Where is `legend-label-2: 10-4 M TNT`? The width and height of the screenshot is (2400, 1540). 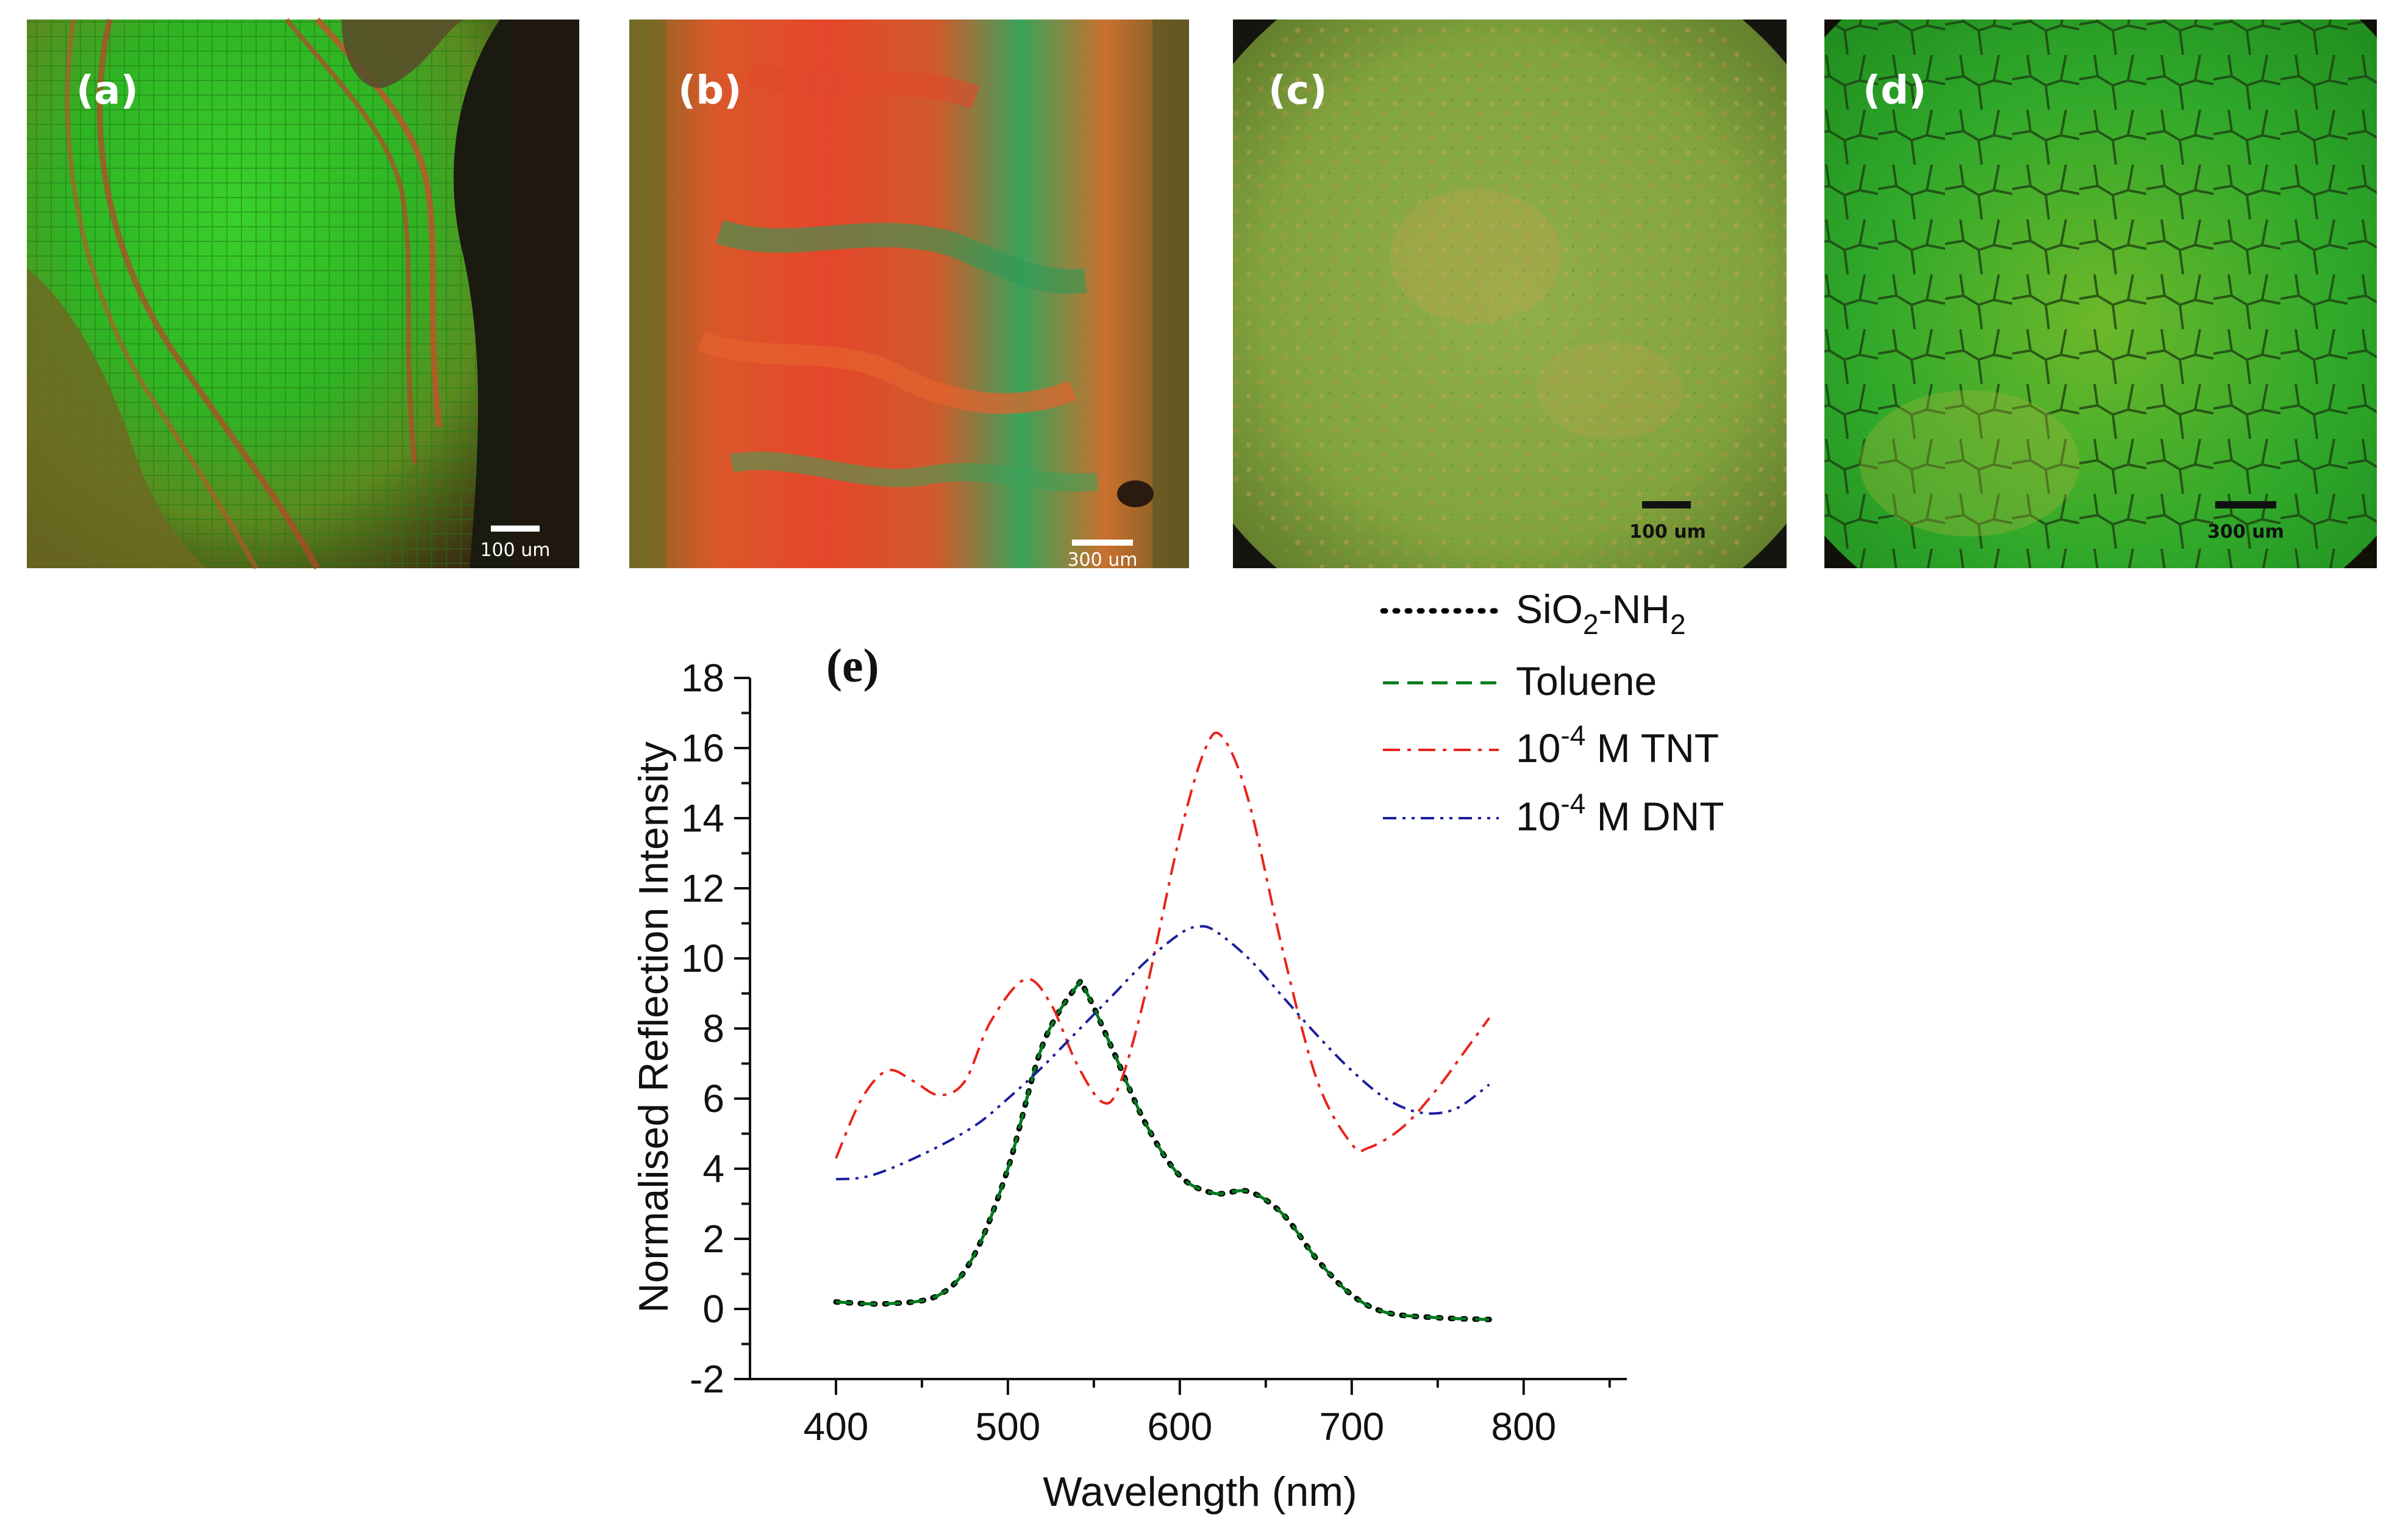 legend-label-2: 10-4 M TNT is located at coordinates (1617, 745).